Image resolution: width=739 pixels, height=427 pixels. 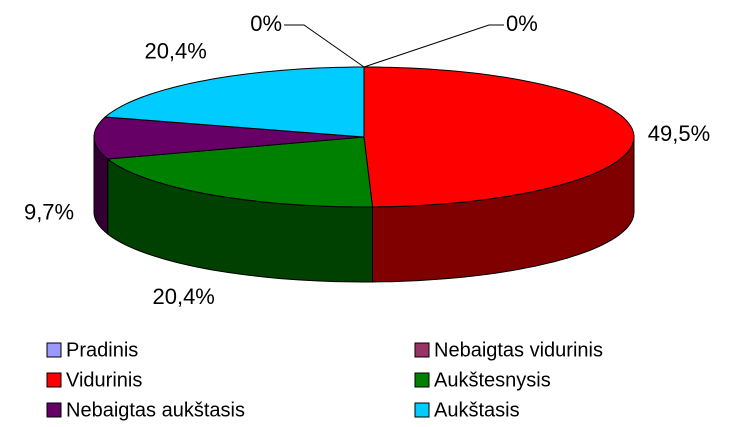 What do you see at coordinates (477, 410) in the screenshot?
I see `legend-label: Aukštasis` at bounding box center [477, 410].